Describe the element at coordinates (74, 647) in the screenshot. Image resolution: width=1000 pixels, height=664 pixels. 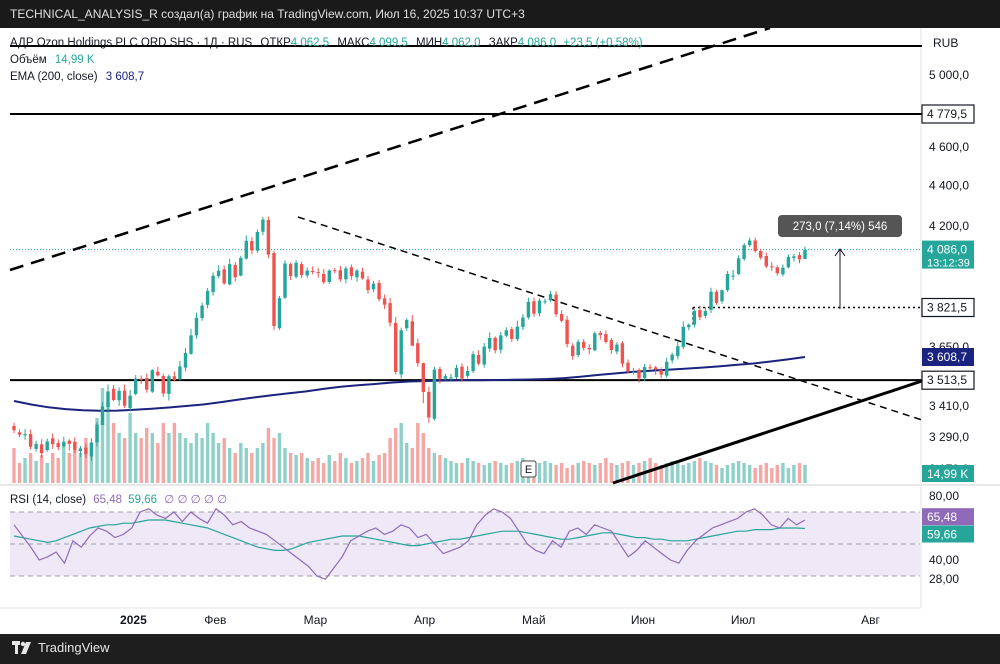
I see `tradingview-brand: TradingView` at that location.